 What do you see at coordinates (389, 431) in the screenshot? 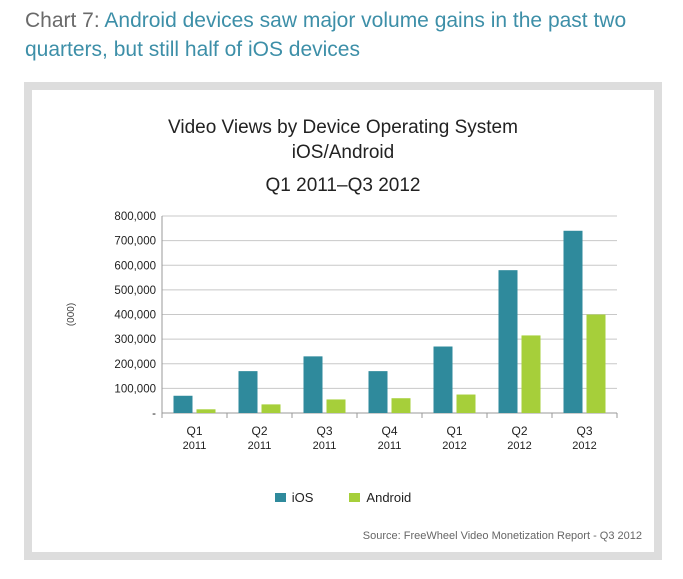
I see `x-tick-label-quarter: Q4` at bounding box center [389, 431].